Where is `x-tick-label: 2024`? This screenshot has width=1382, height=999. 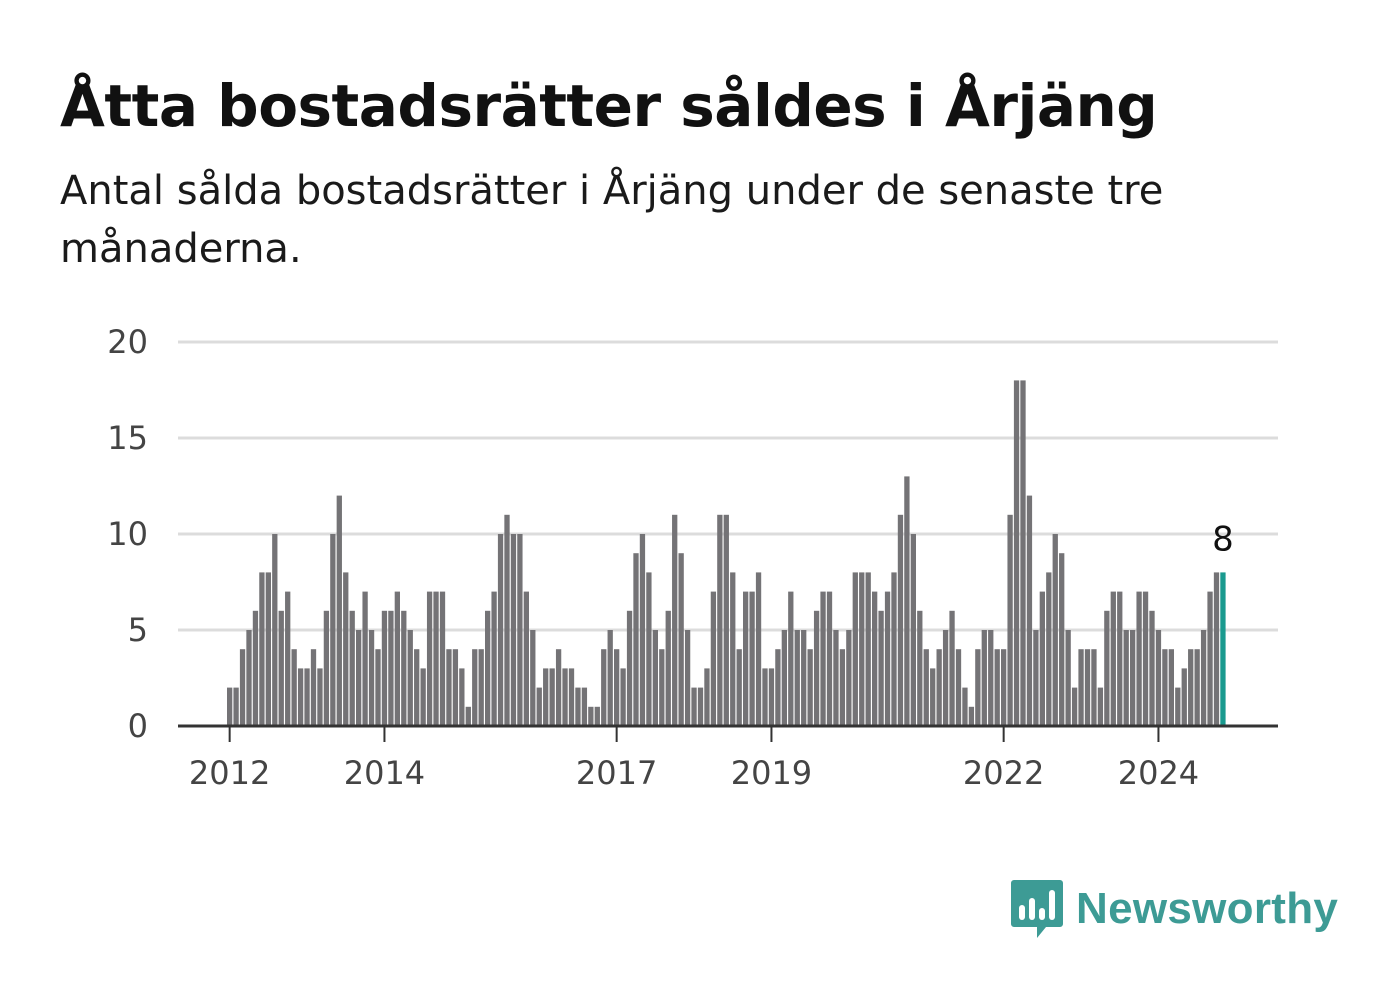 x-tick-label: 2024 is located at coordinates (1158, 773).